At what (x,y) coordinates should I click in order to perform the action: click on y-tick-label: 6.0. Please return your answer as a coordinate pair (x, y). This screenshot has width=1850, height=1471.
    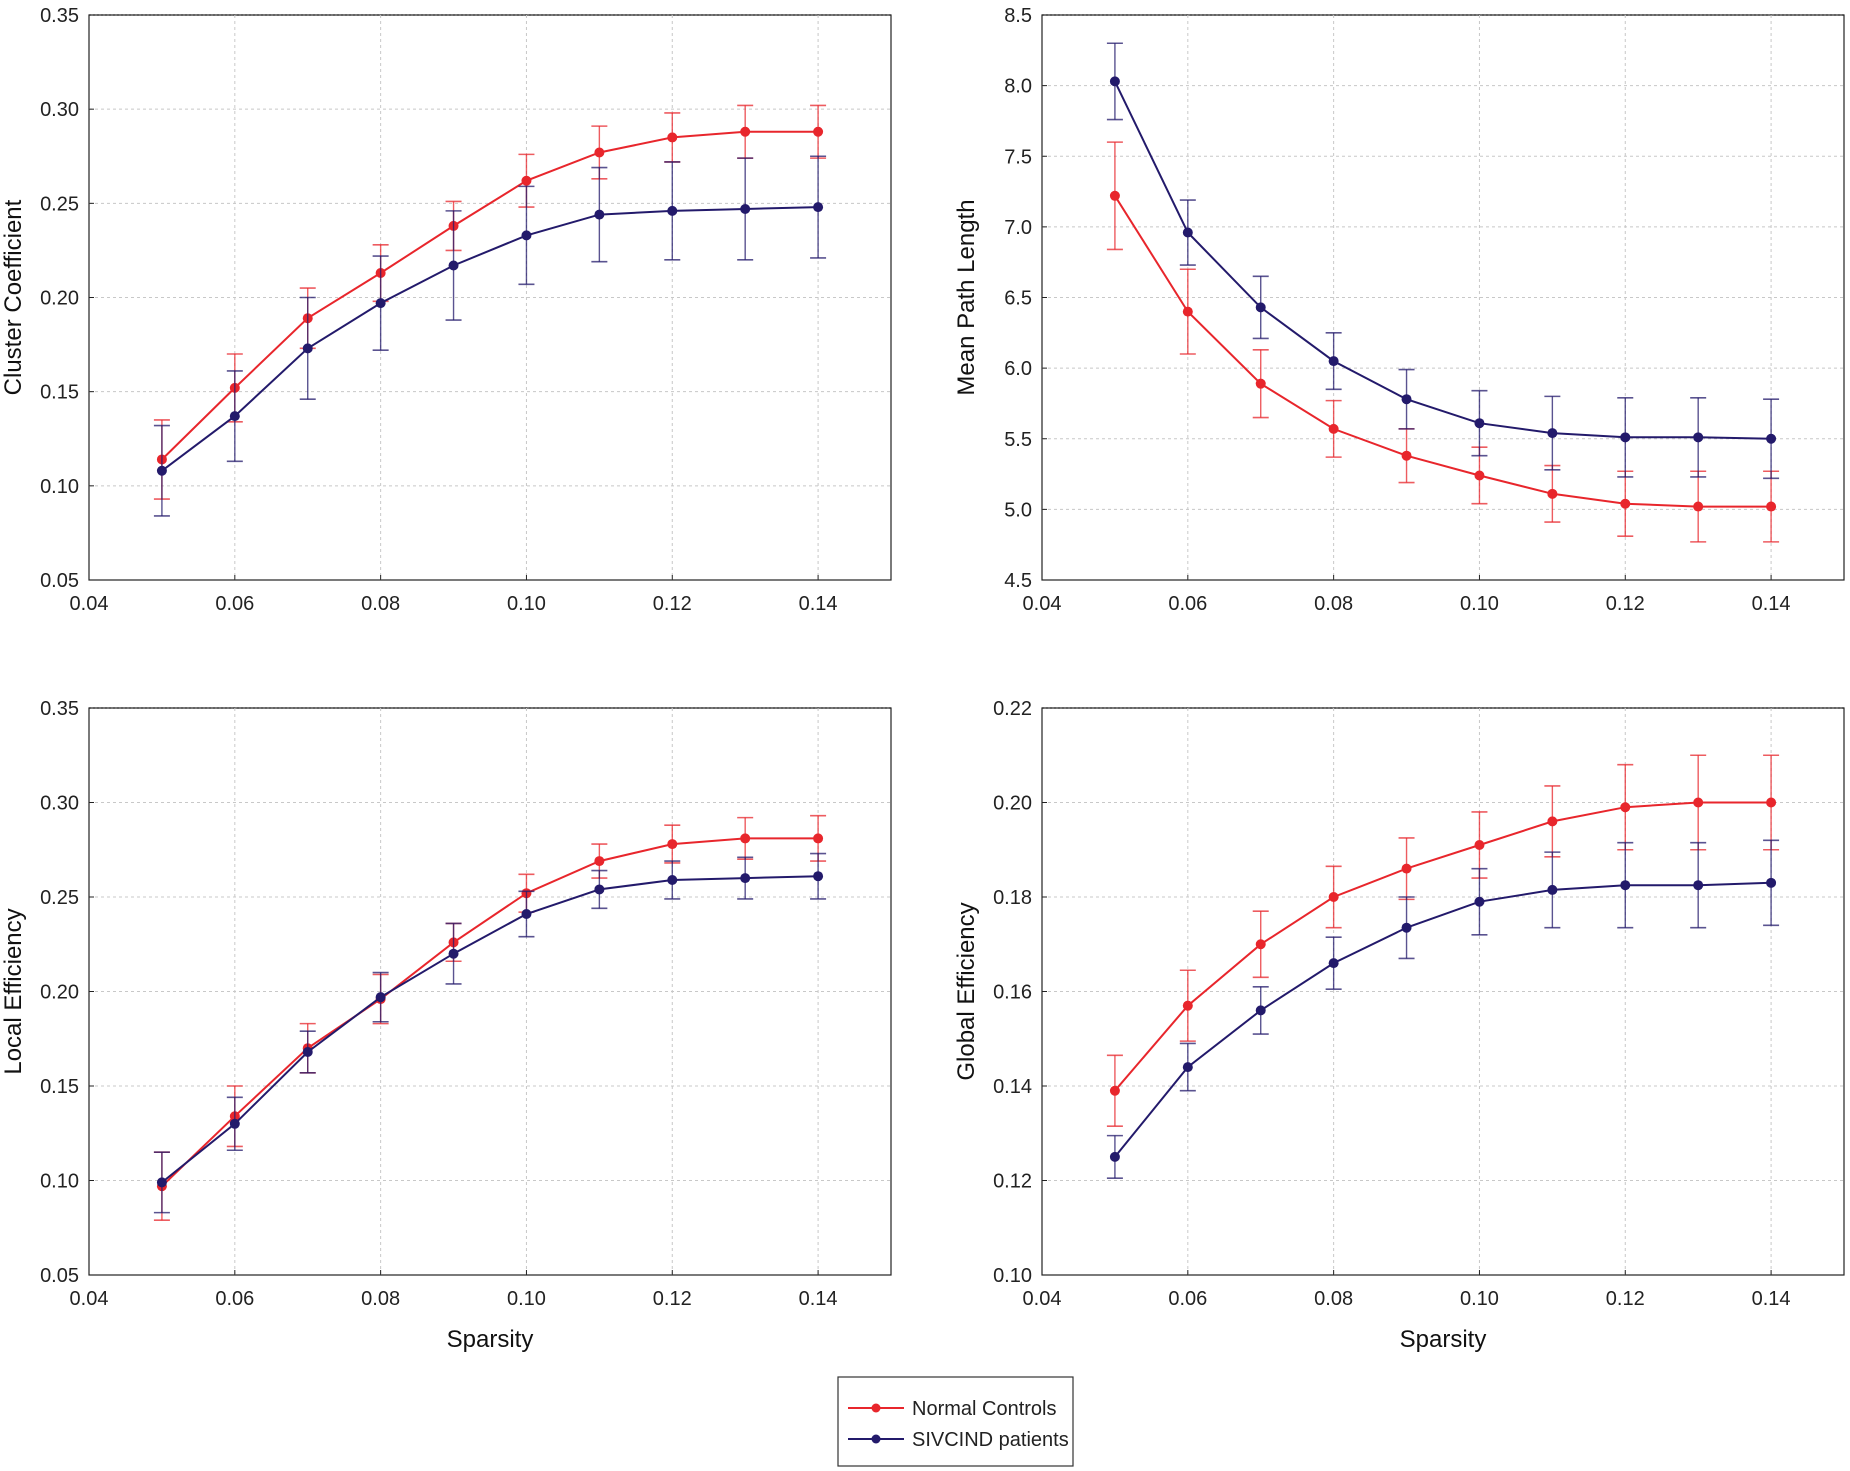
    Looking at the image, I should click on (1018, 369).